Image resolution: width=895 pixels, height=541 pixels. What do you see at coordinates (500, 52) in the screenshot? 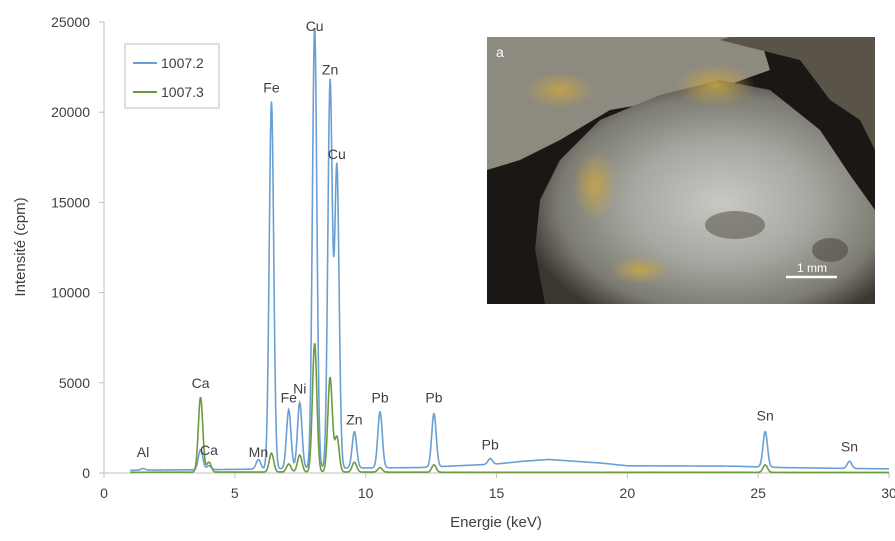
I see `inset-panel-label: a` at bounding box center [500, 52].